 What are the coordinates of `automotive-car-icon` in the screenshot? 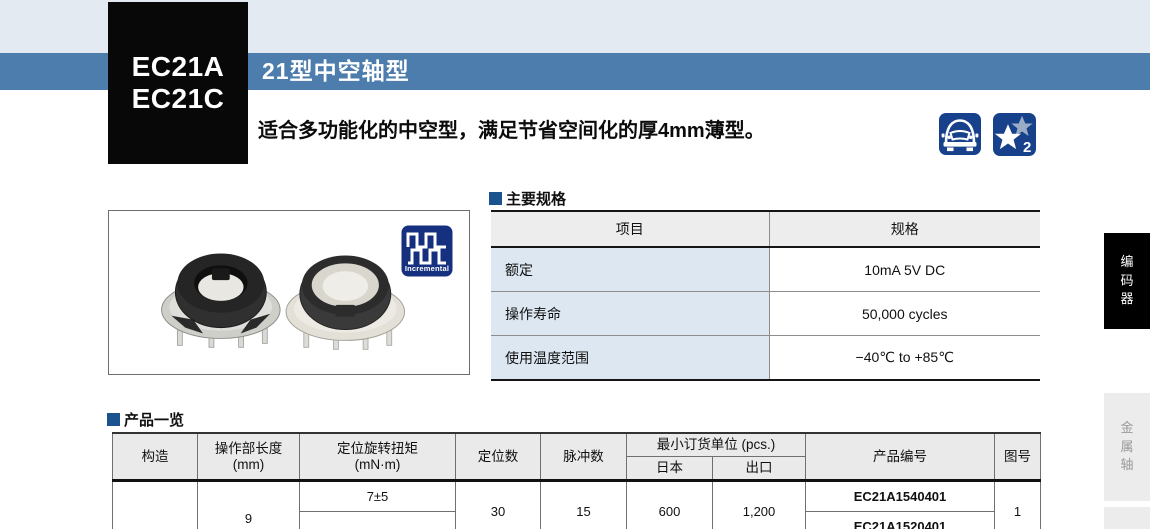 It's located at (960, 134).